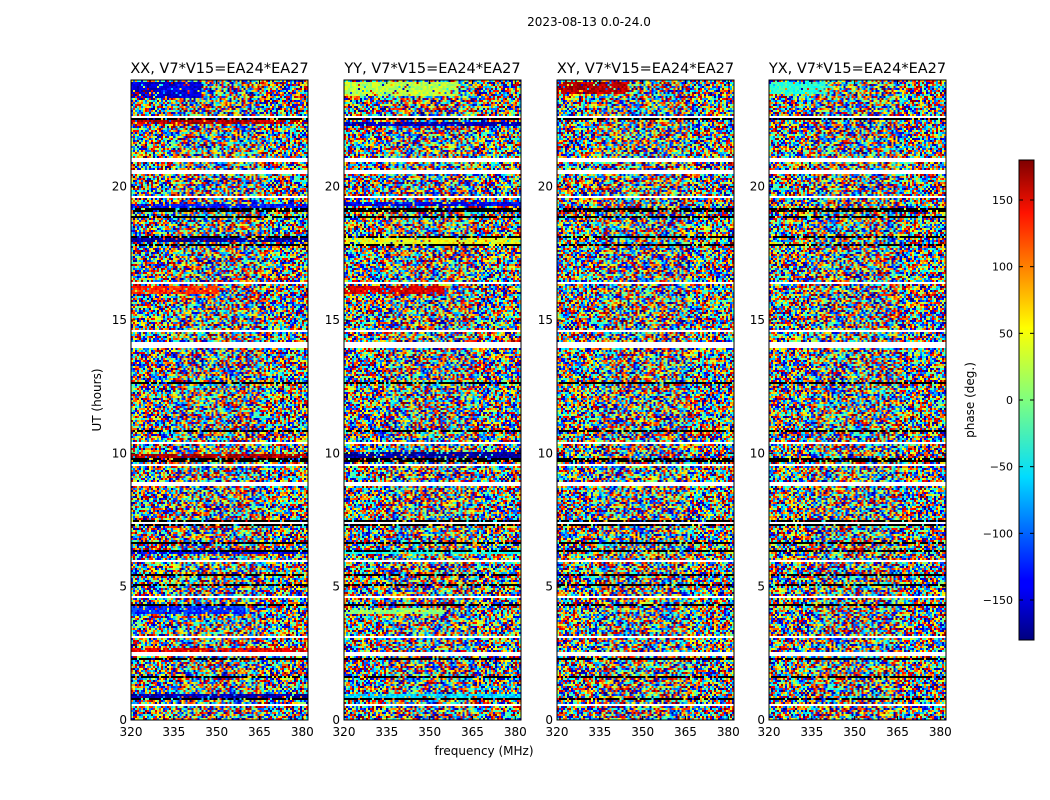 The height and width of the screenshot is (800, 1050). What do you see at coordinates (685, 732) in the screenshot?
I see `x-tick-label-xy-3: 365` at bounding box center [685, 732].